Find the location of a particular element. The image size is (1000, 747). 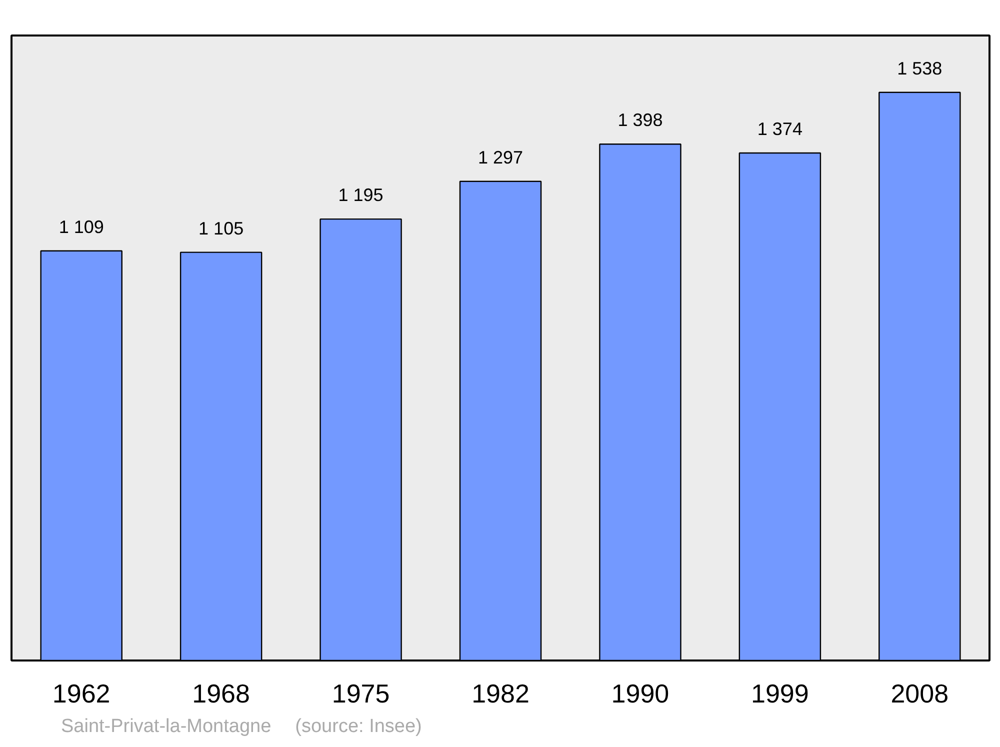

data-label: 1 538 is located at coordinates (919, 68).